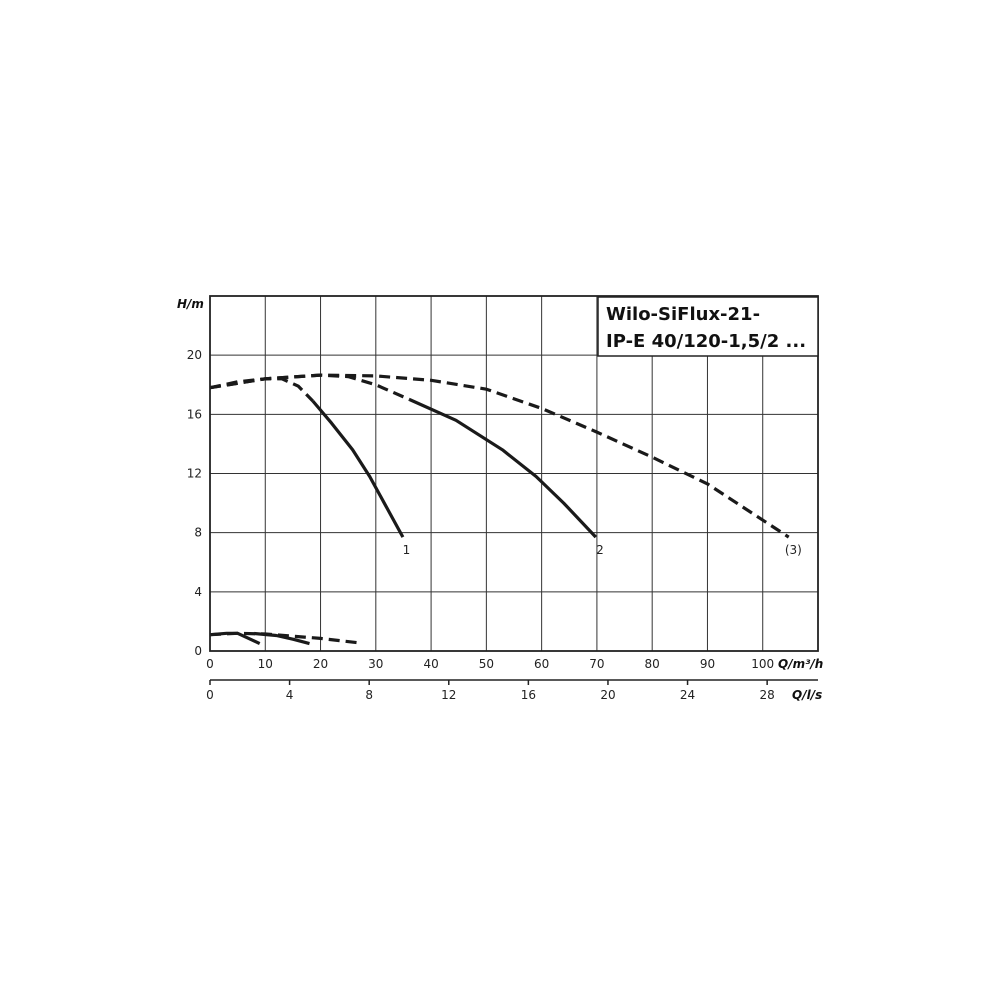  Describe the element at coordinates (541, 664) in the screenshot. I see `x-tick-label: 60` at that location.